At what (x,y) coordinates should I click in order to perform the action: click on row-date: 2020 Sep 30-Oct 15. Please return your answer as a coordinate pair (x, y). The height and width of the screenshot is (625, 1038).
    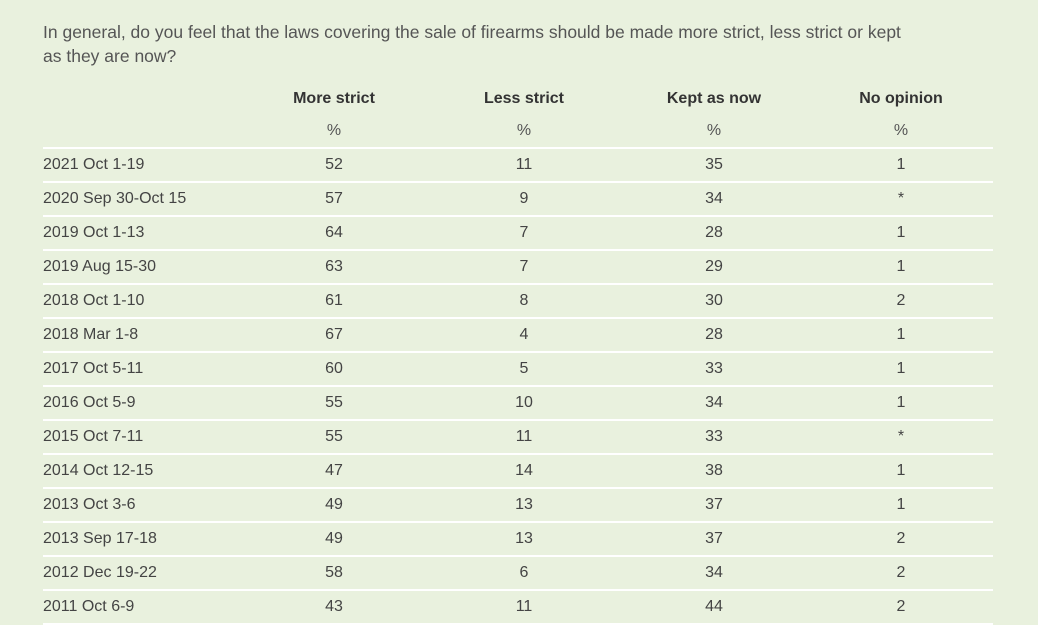
    Looking at the image, I should click on (141, 199).